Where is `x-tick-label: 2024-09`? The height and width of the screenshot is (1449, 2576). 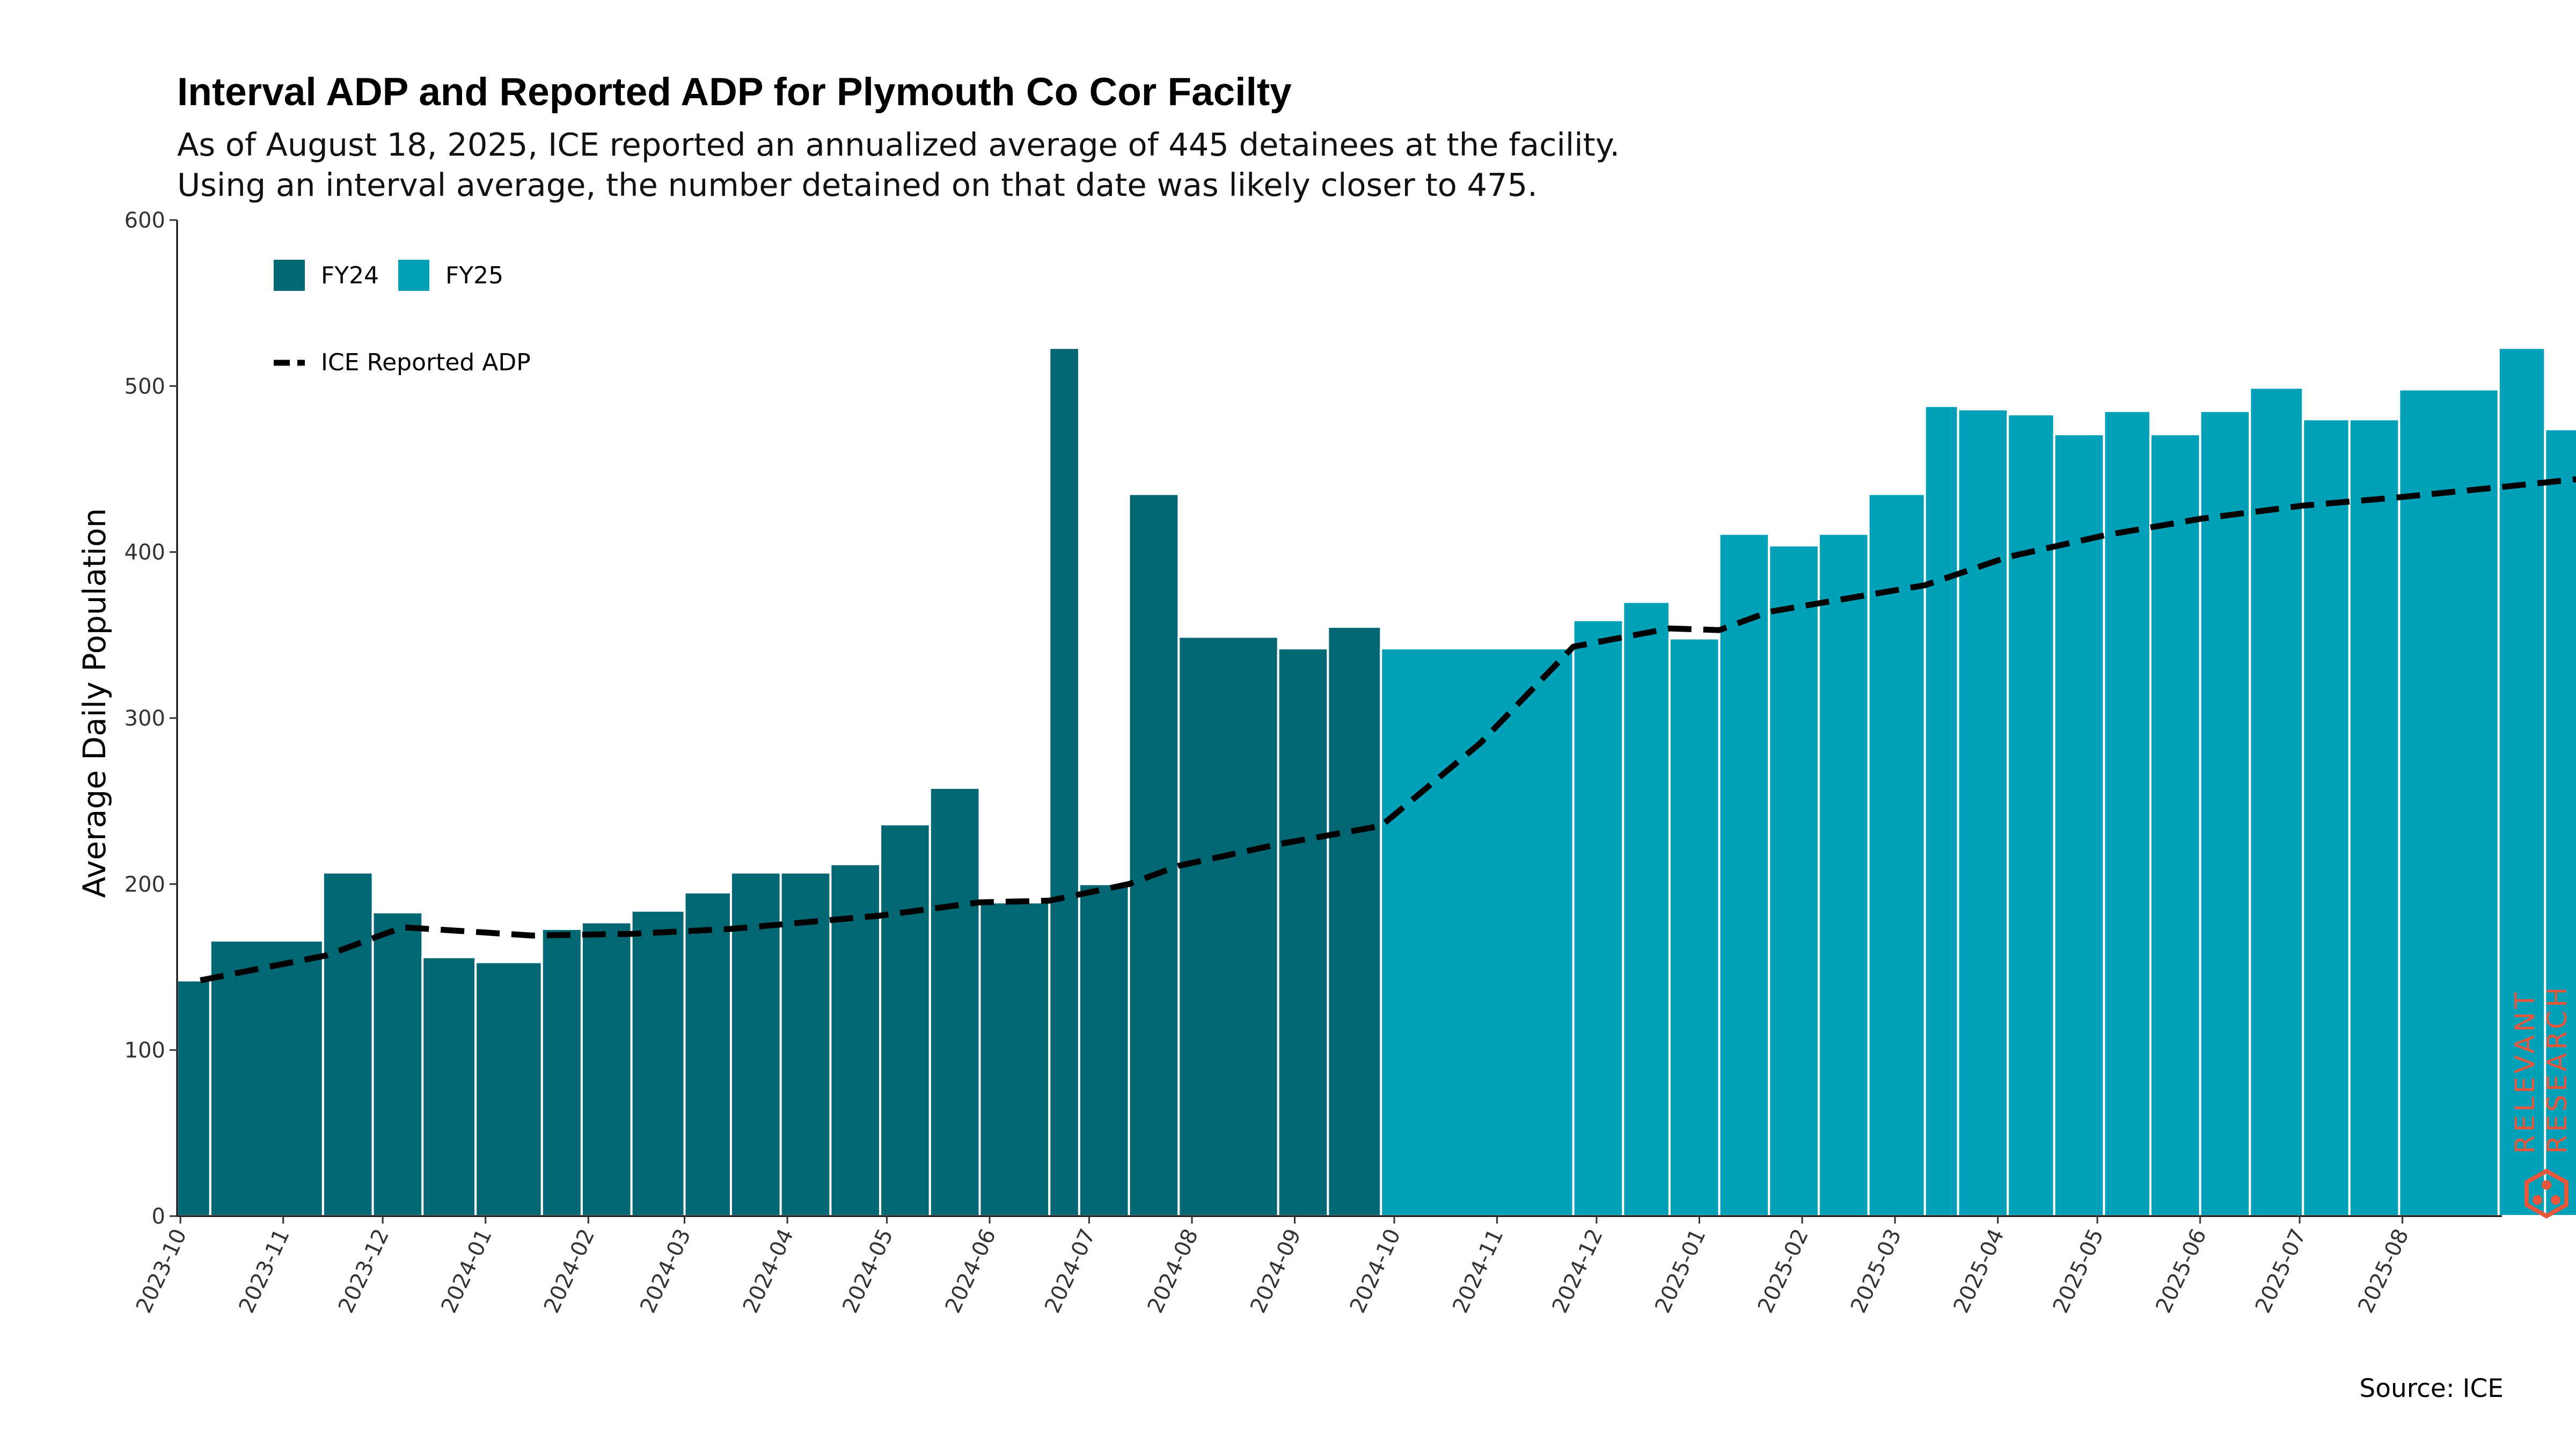 x-tick-label: 2024-09 is located at coordinates (1276, 1271).